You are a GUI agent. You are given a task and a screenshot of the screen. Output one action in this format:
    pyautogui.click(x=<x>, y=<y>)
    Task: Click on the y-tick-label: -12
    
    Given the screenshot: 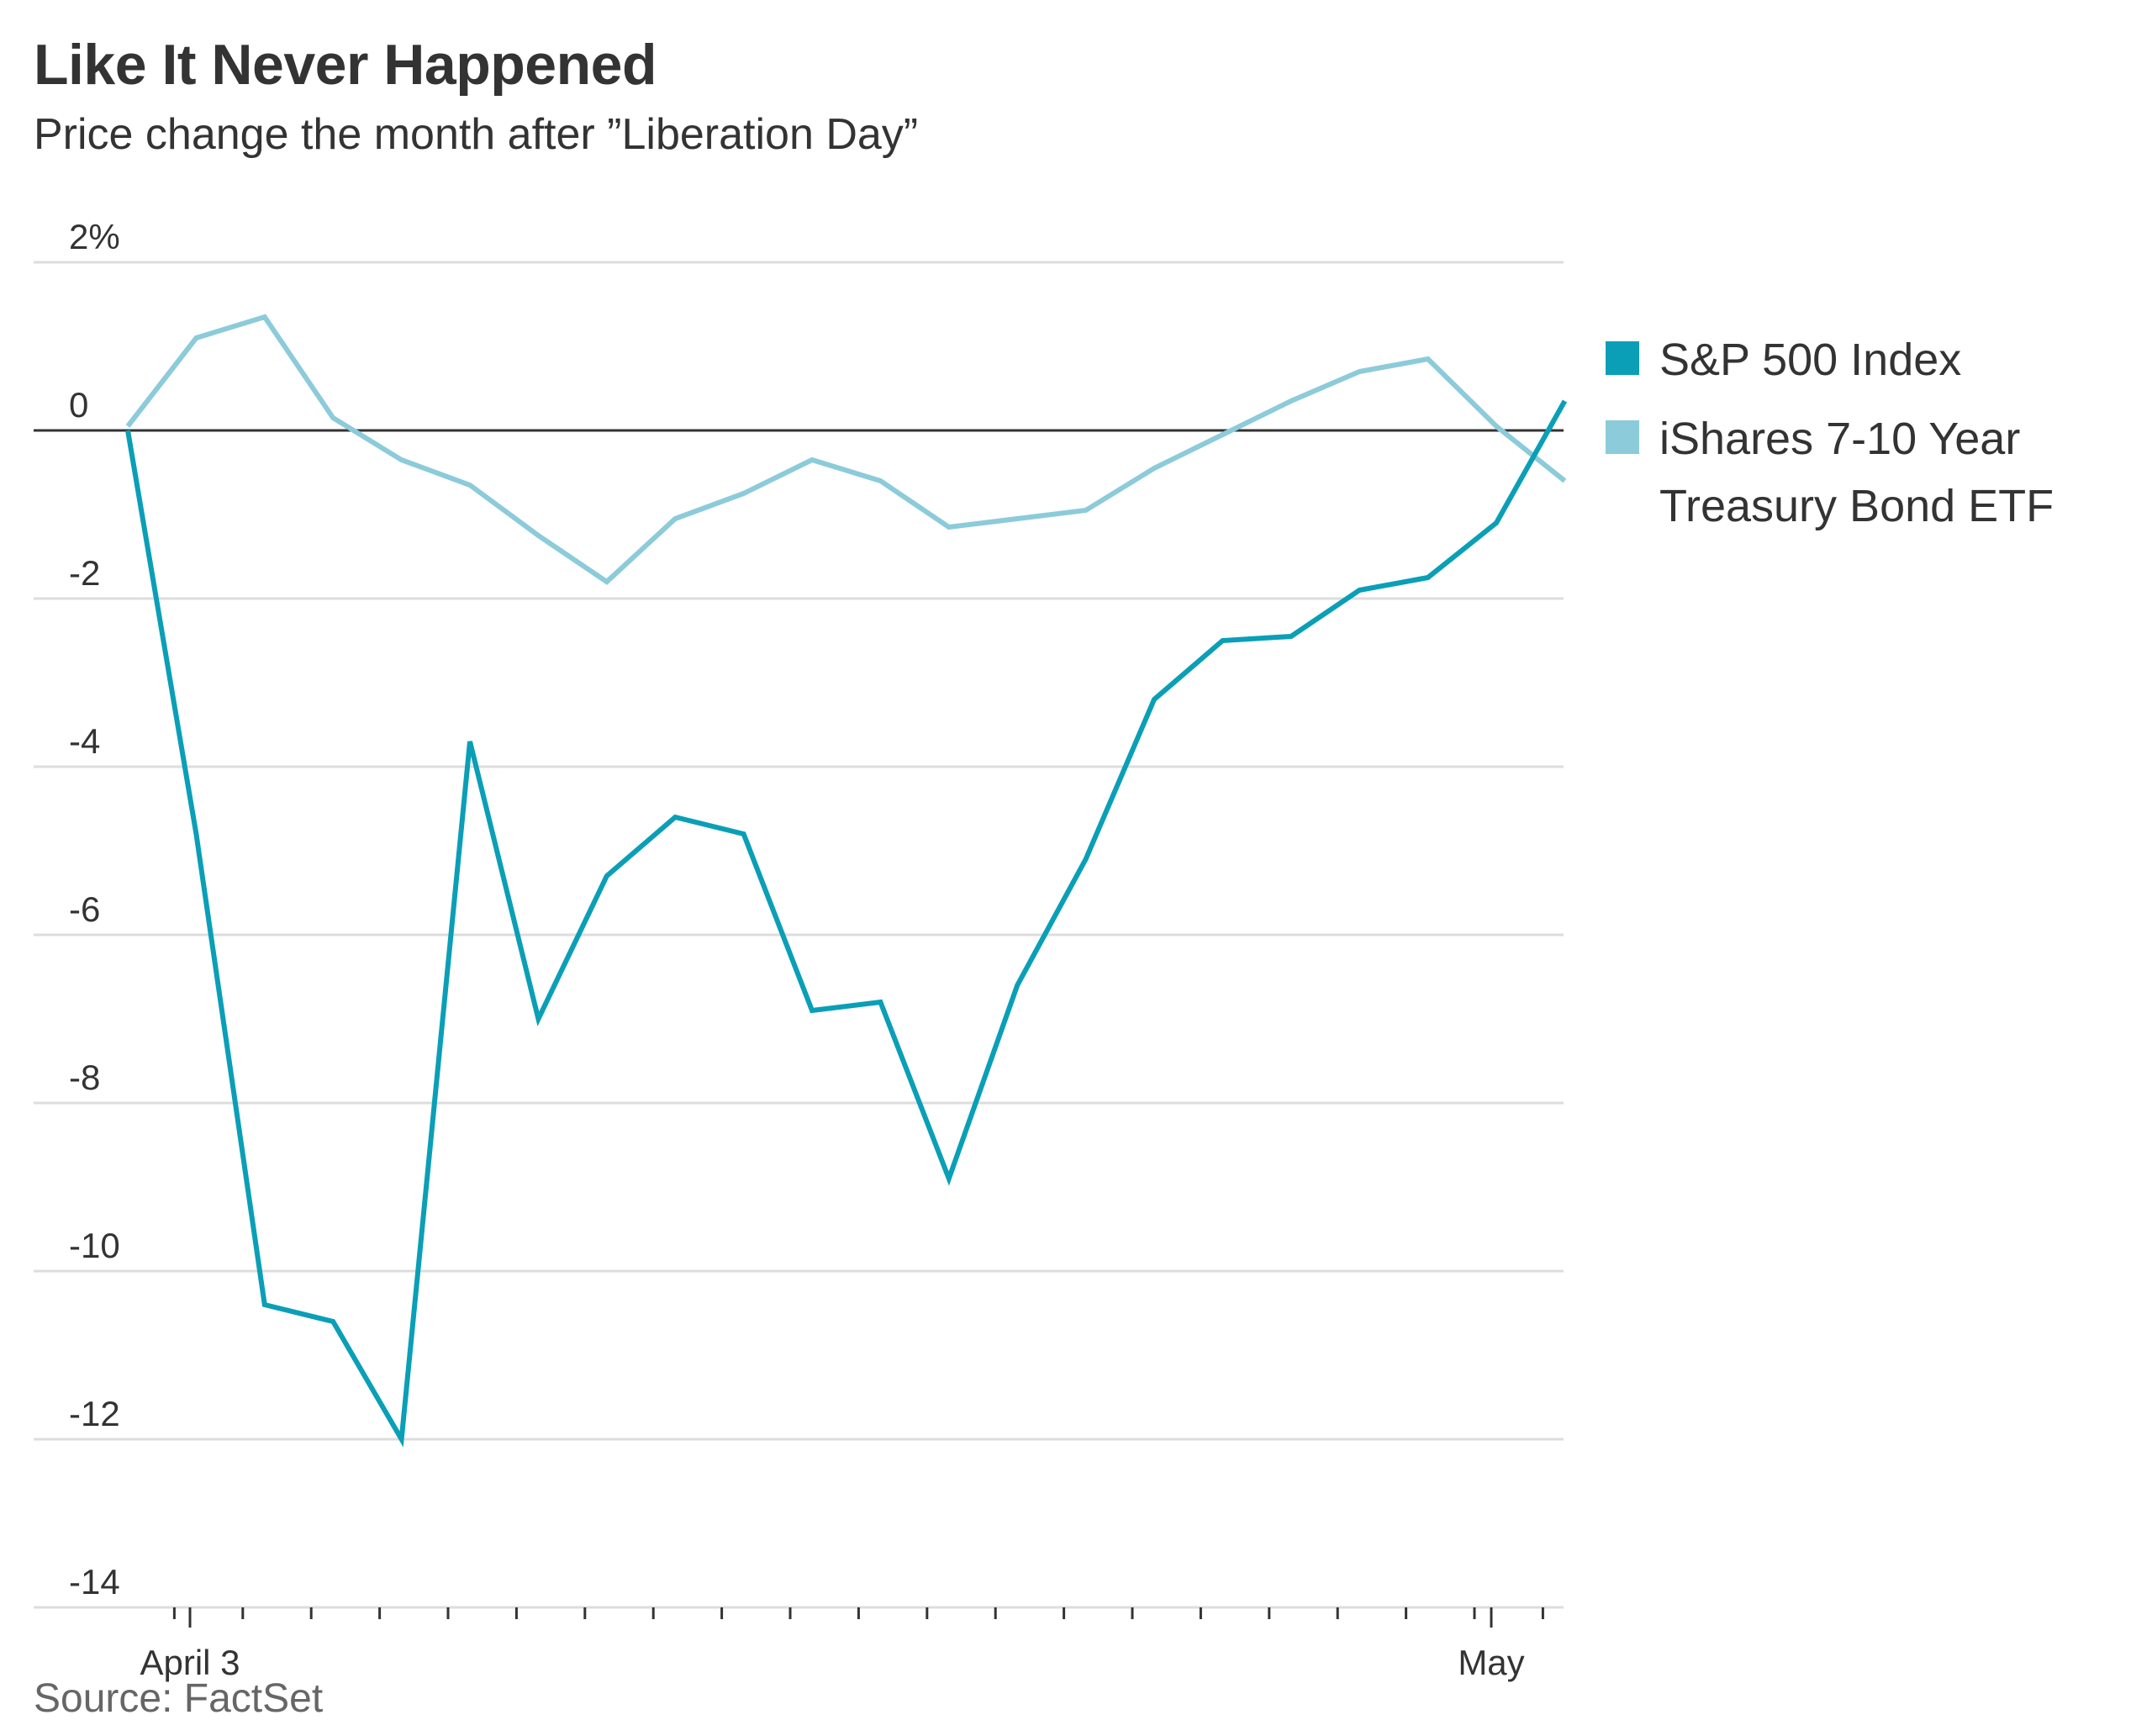 What is the action you would take?
    pyautogui.click(x=94, y=1413)
    